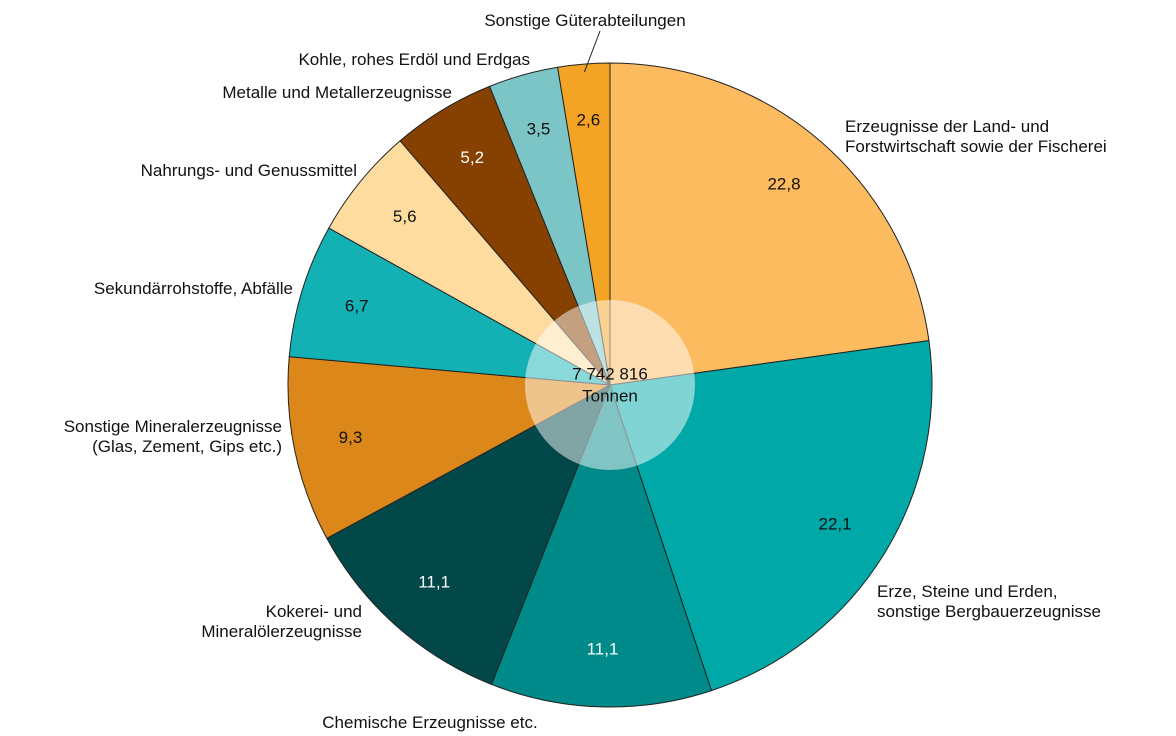  Describe the element at coordinates (592, 51) in the screenshot. I see `leader-line` at that location.